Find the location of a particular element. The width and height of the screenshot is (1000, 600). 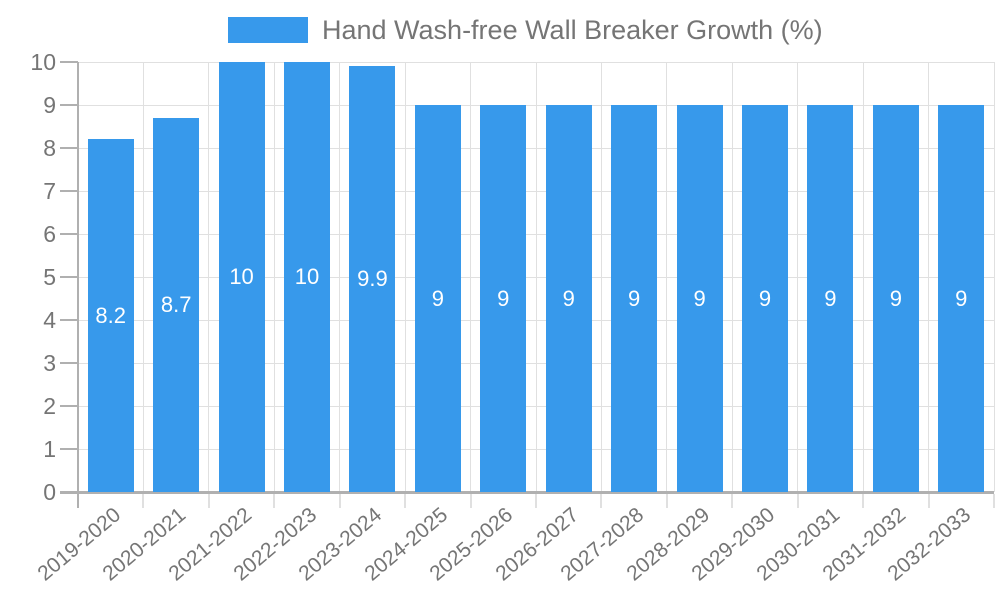

y-axis-label: 1 is located at coordinates (49, 449).